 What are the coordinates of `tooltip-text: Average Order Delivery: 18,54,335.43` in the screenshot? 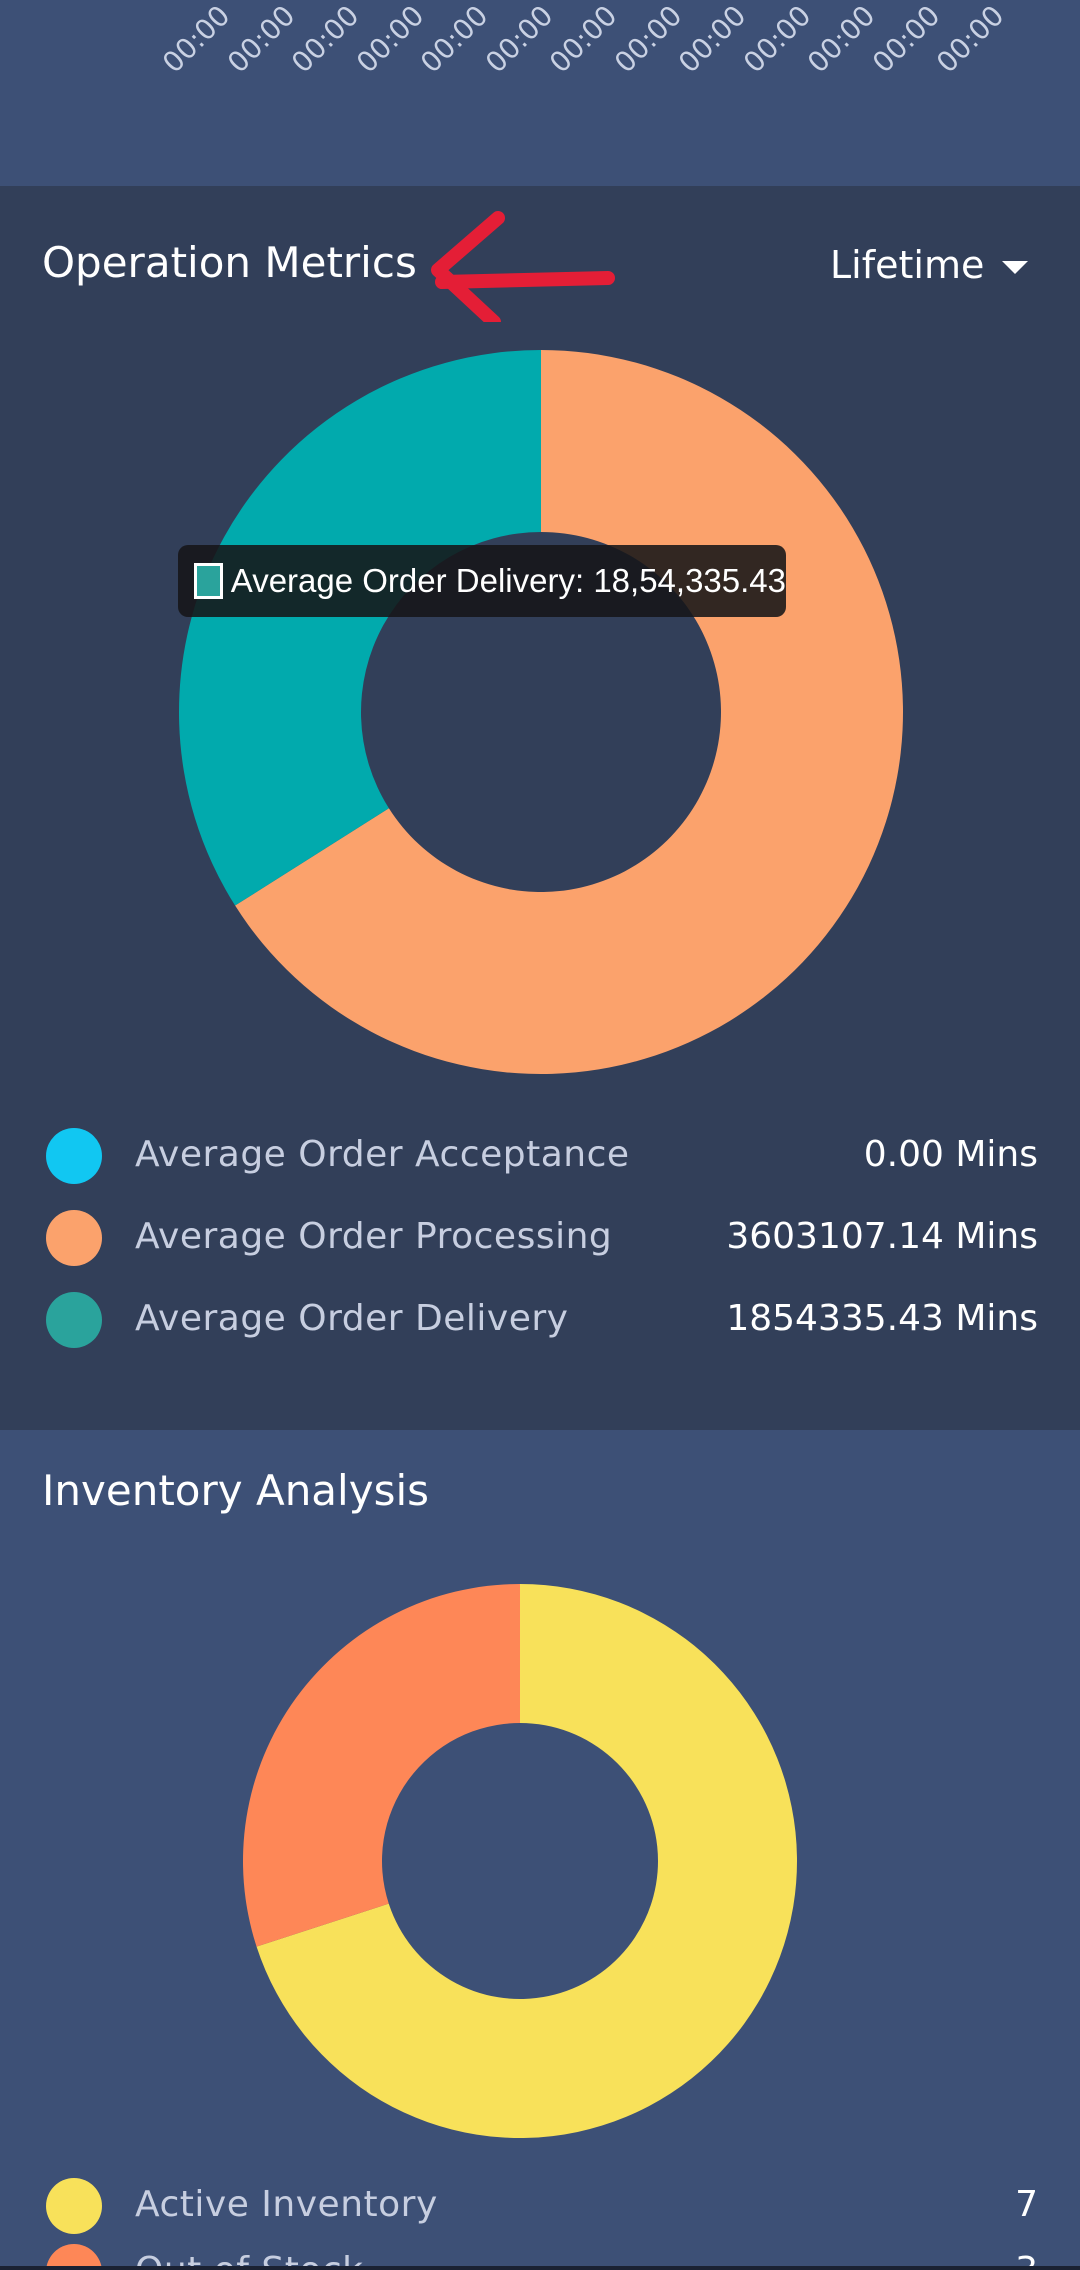 It's located at (508, 580).